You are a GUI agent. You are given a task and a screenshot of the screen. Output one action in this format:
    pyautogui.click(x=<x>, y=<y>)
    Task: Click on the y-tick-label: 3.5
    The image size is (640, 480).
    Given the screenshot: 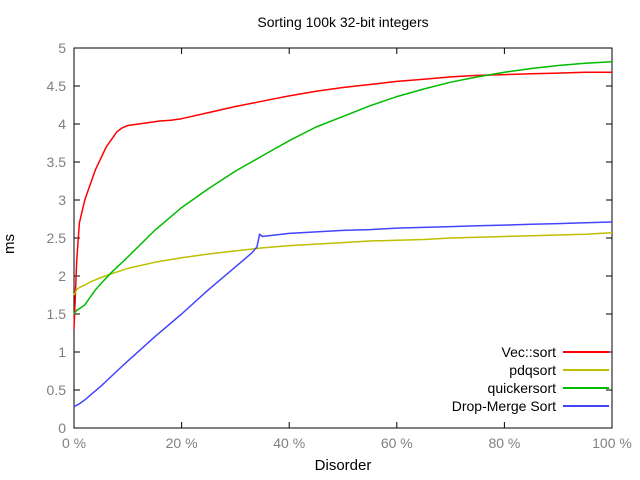 What is the action you would take?
    pyautogui.click(x=57, y=162)
    